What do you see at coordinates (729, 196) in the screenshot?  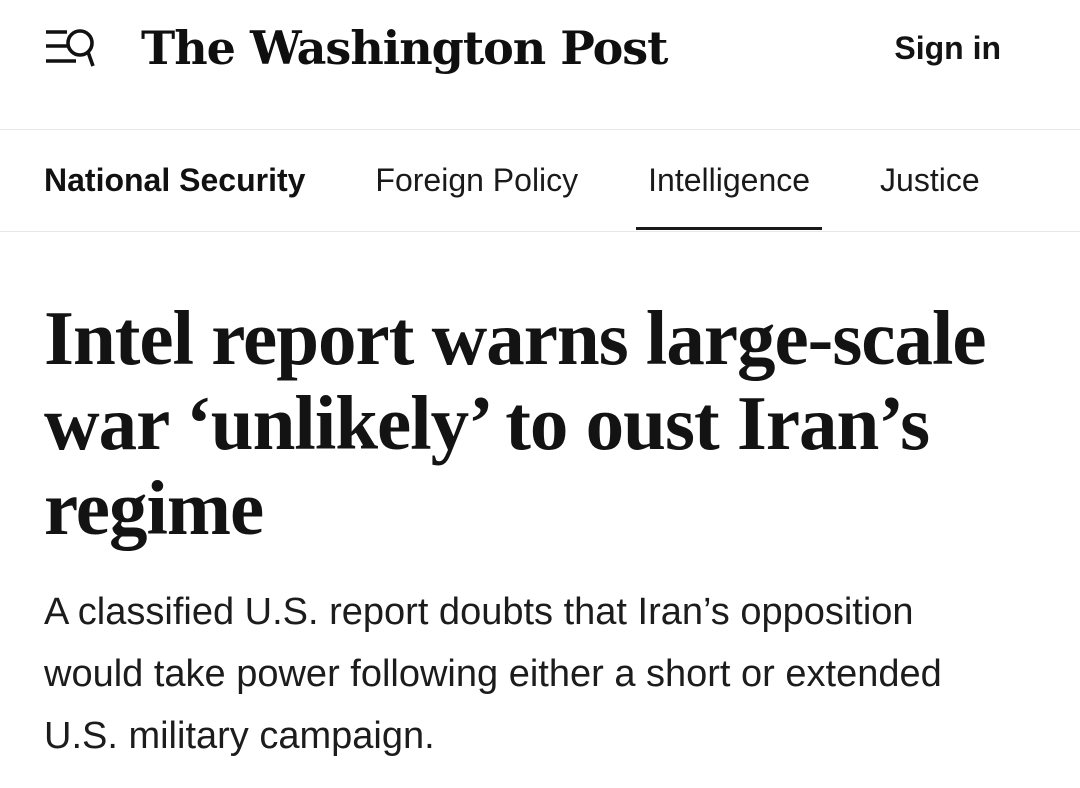 I see `nav-item-intelligence: Intelligence` at bounding box center [729, 196].